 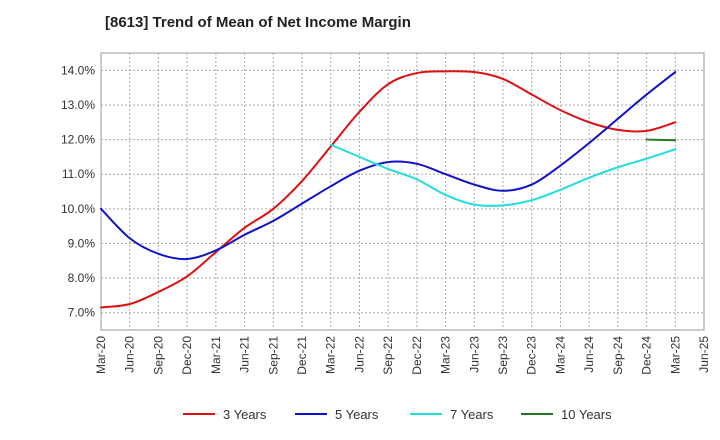 I want to click on x-tick-label: Sep-22, so click(x=388, y=355).